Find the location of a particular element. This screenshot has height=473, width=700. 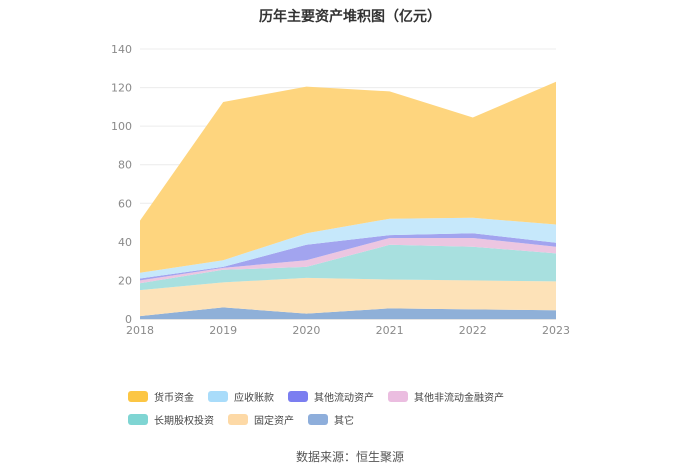

legend-label: 其他非流动金融资产 is located at coordinates (459, 398).